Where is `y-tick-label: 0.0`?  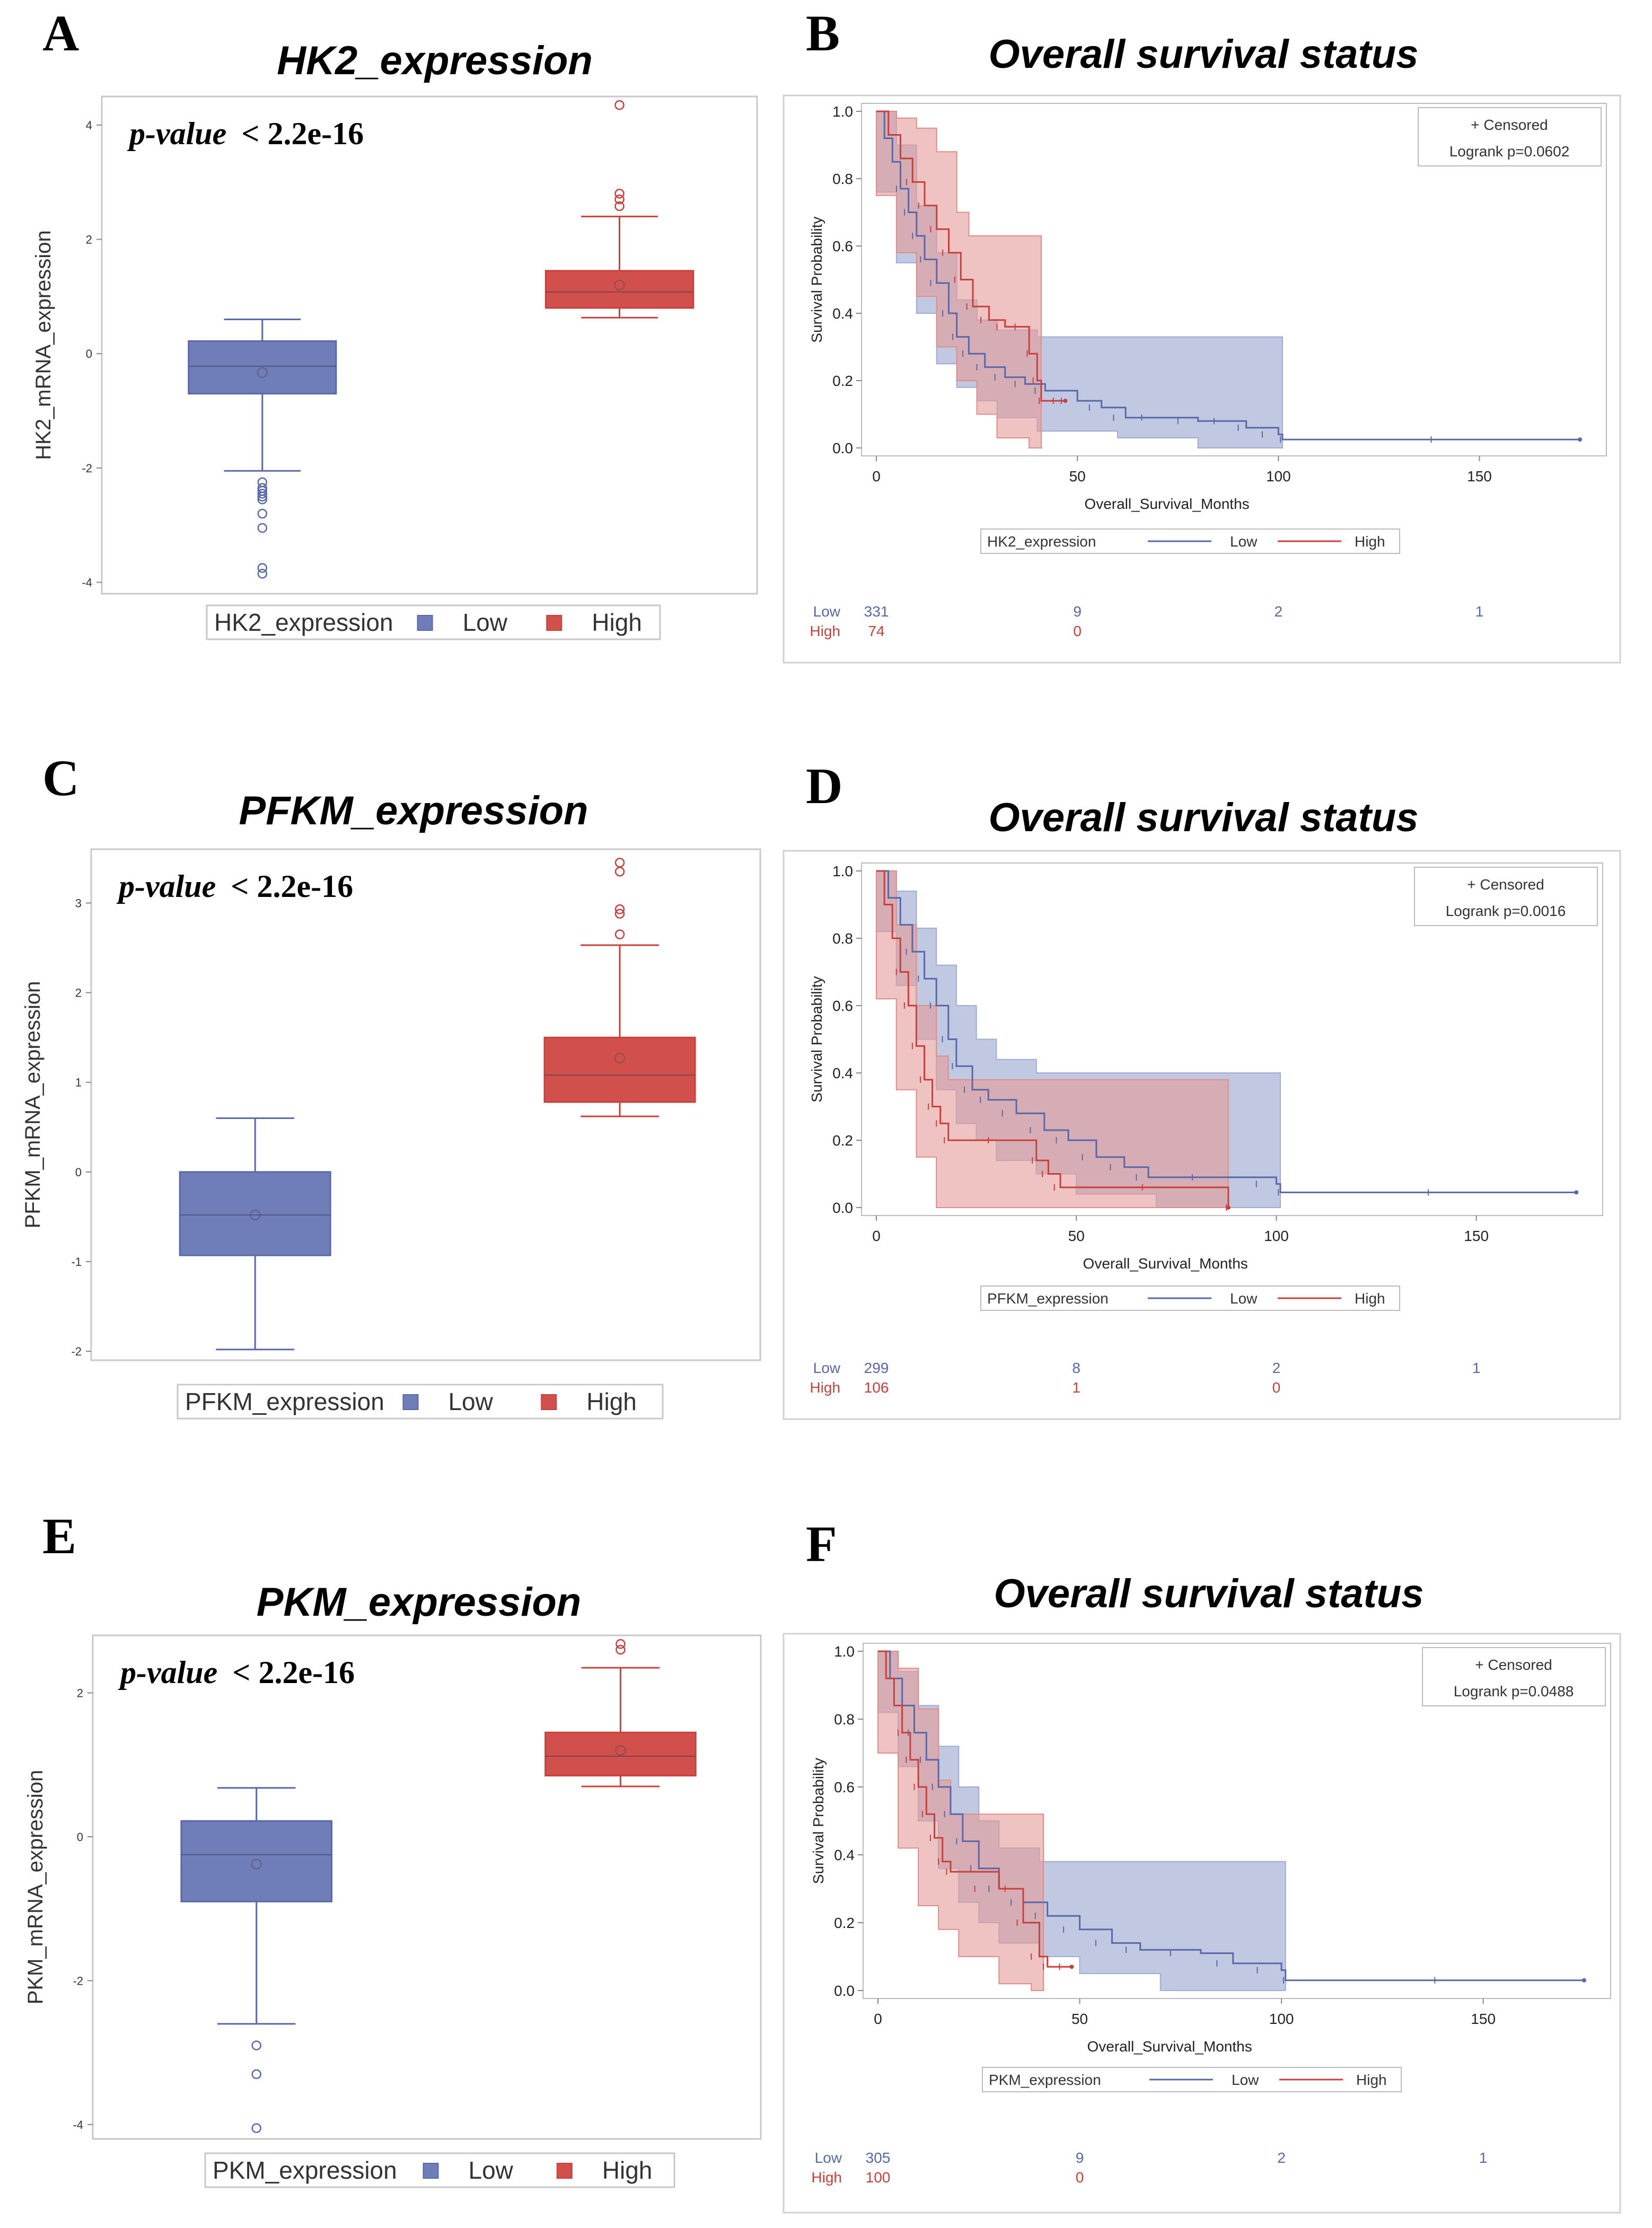 y-tick-label: 0.0 is located at coordinates (842, 448).